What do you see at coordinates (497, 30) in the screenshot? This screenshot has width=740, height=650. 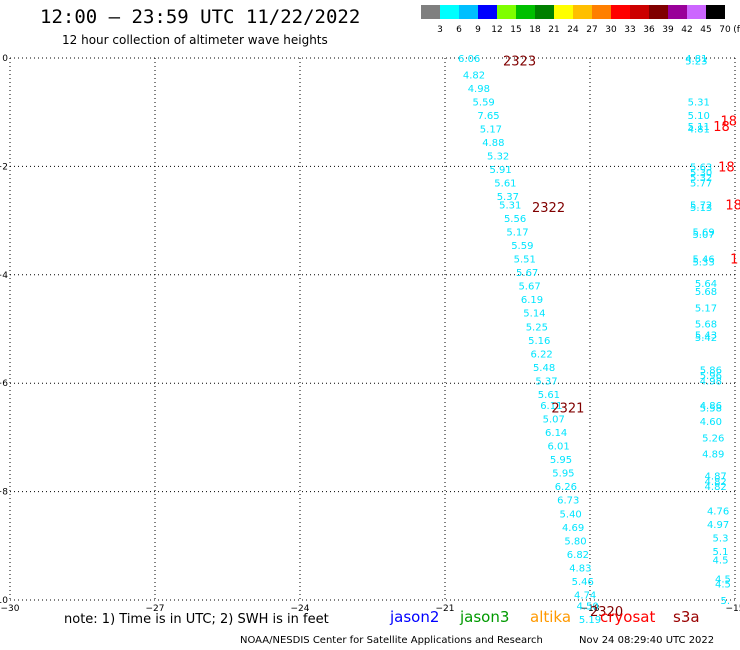 I see `scale-label: 12` at bounding box center [497, 30].